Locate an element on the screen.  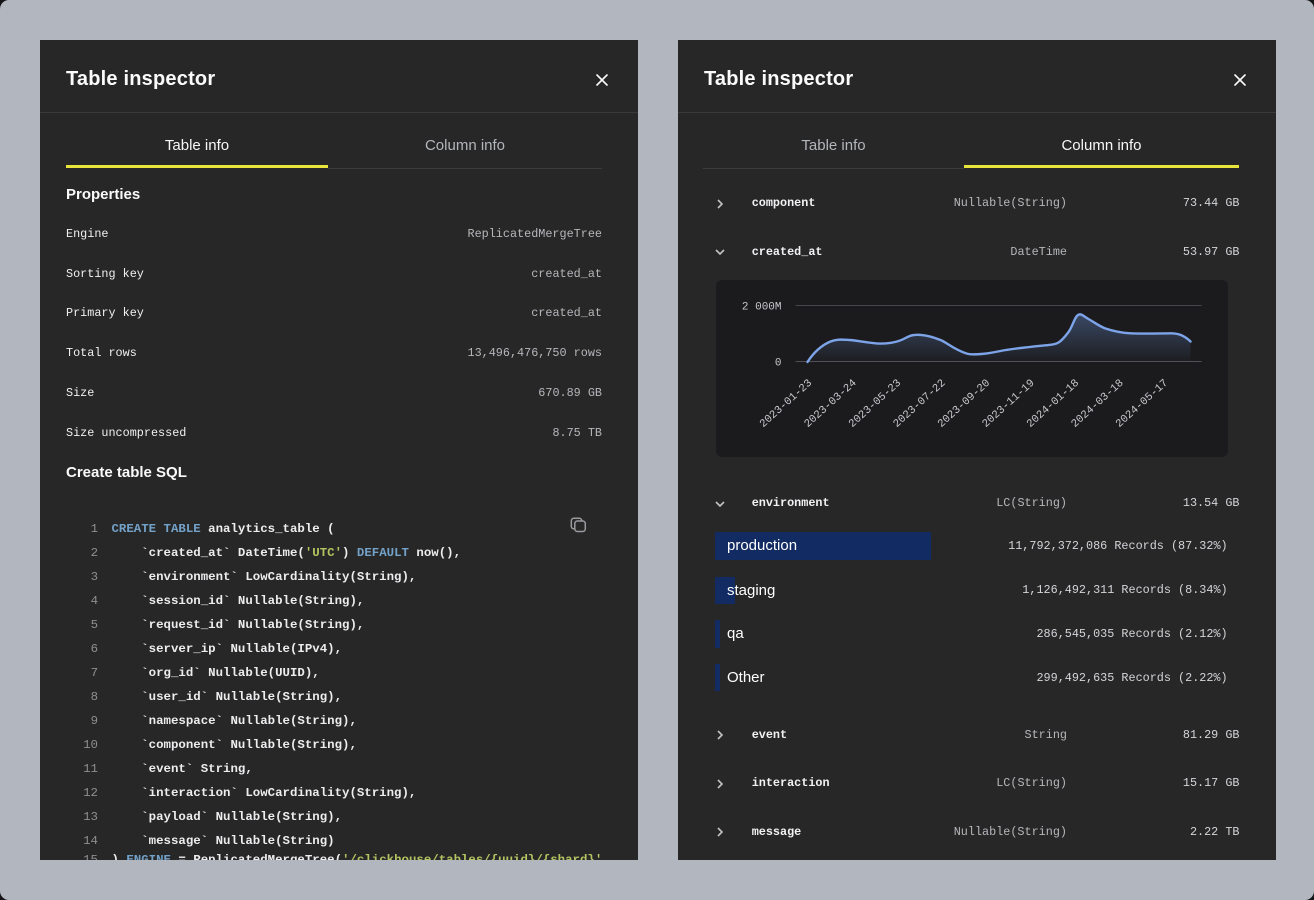
svg-text: 0 is located at coordinates (777, 364).